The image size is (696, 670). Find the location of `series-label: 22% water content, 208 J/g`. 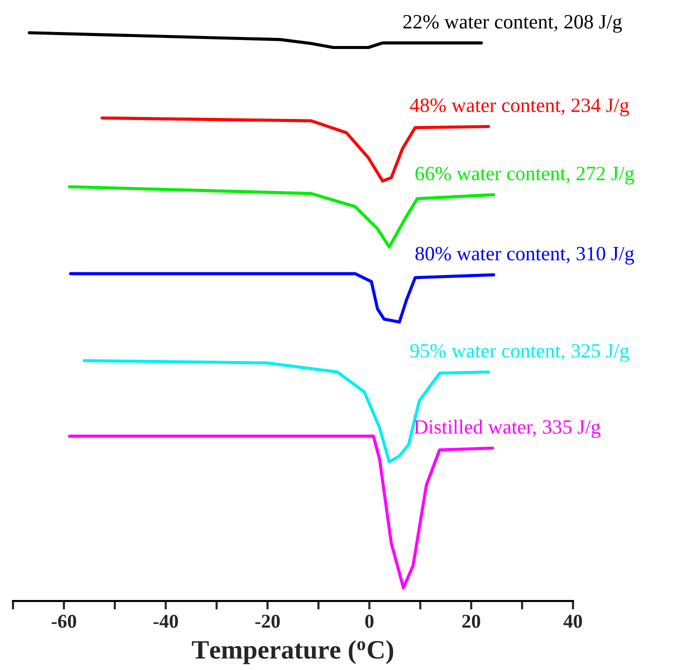

series-label: 22% water content, 208 J/g is located at coordinates (512, 23).